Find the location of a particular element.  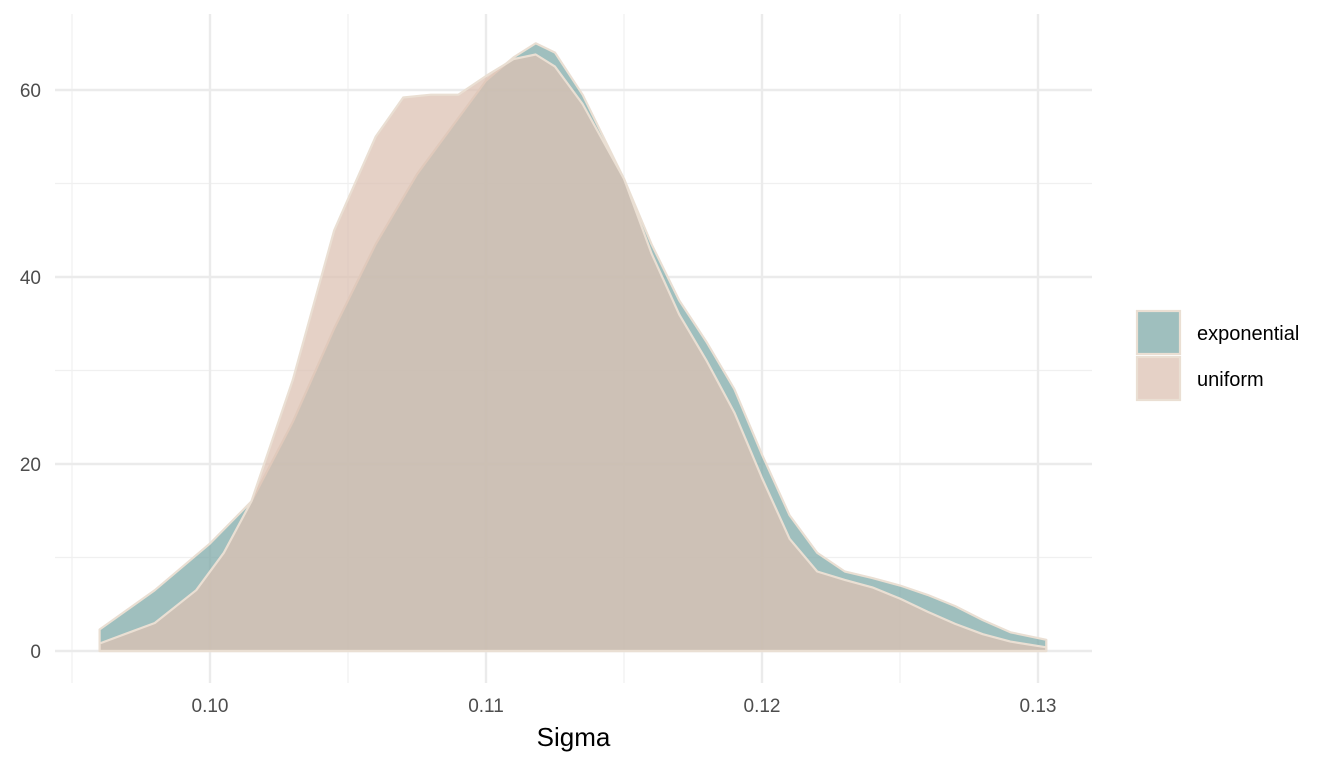

legend-label-exponential: exponential is located at coordinates (1248, 334).